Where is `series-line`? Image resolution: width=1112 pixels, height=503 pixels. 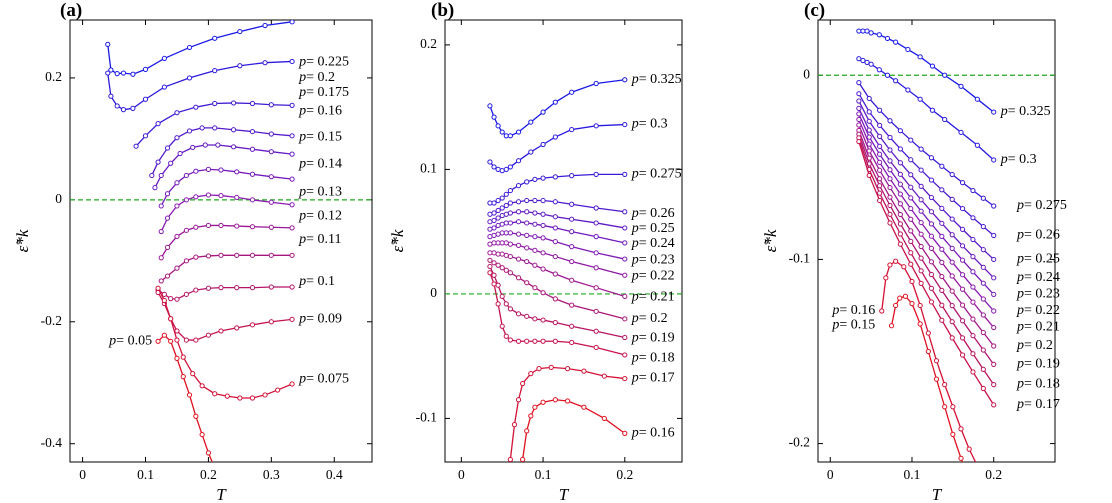 series-line is located at coordinates (200, 48).